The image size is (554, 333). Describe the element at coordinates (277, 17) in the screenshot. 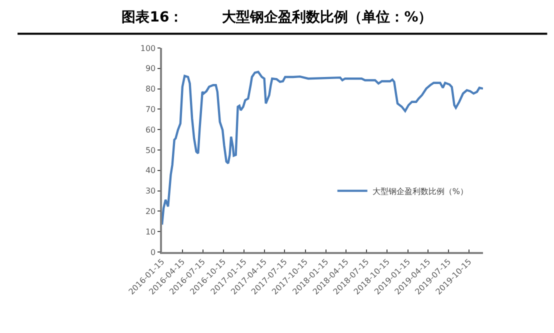

I see `chart-title: 图表16： 大型钢企盈利数比例（单位：%）` at that location.